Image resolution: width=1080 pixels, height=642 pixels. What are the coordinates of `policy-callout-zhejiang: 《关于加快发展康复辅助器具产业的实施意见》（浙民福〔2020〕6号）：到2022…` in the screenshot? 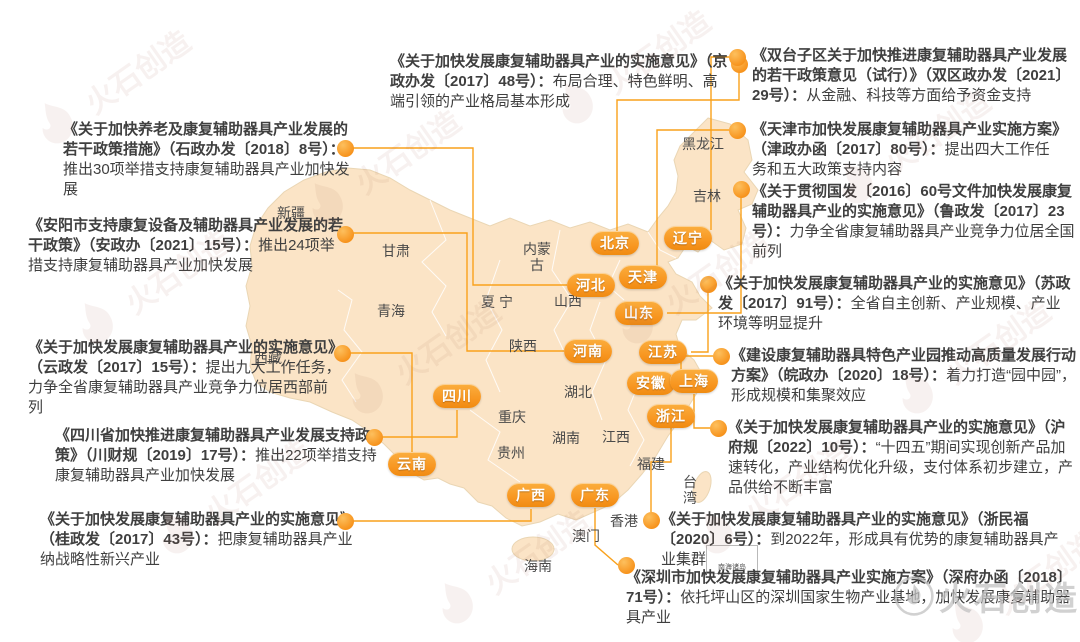 It's located at (867, 540).